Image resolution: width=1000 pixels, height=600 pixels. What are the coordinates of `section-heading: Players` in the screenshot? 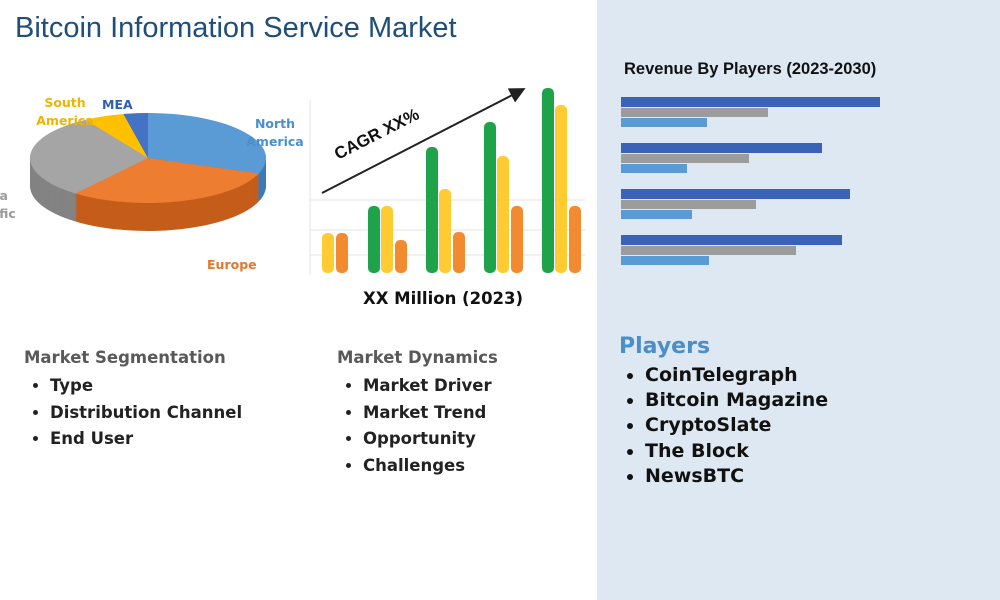 It's located at (665, 346).